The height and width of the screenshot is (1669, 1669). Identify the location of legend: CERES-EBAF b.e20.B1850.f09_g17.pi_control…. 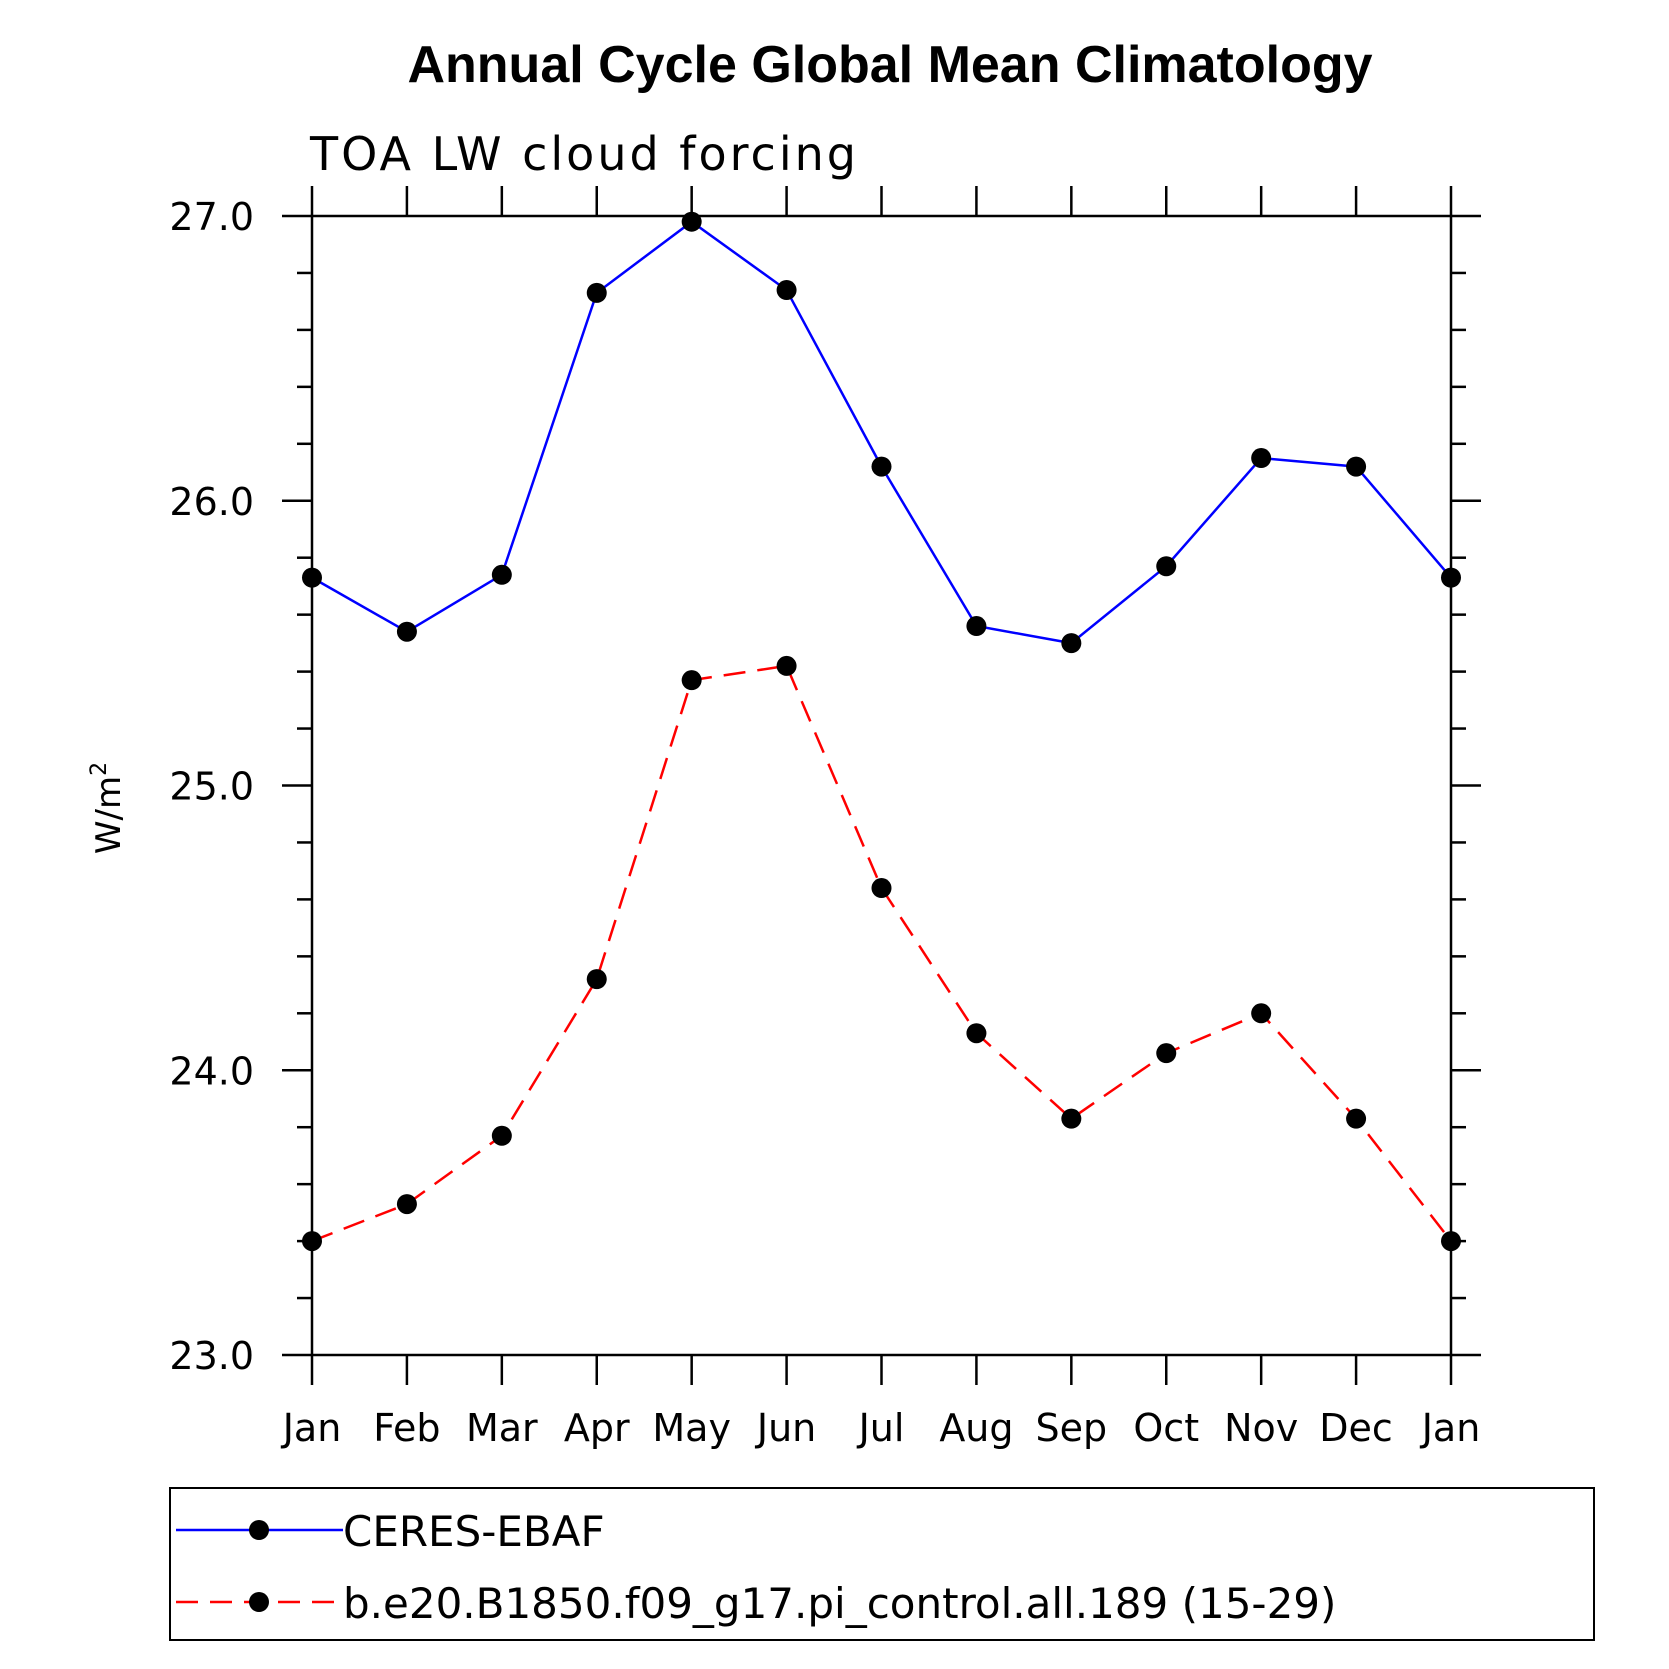
(756, 1567).